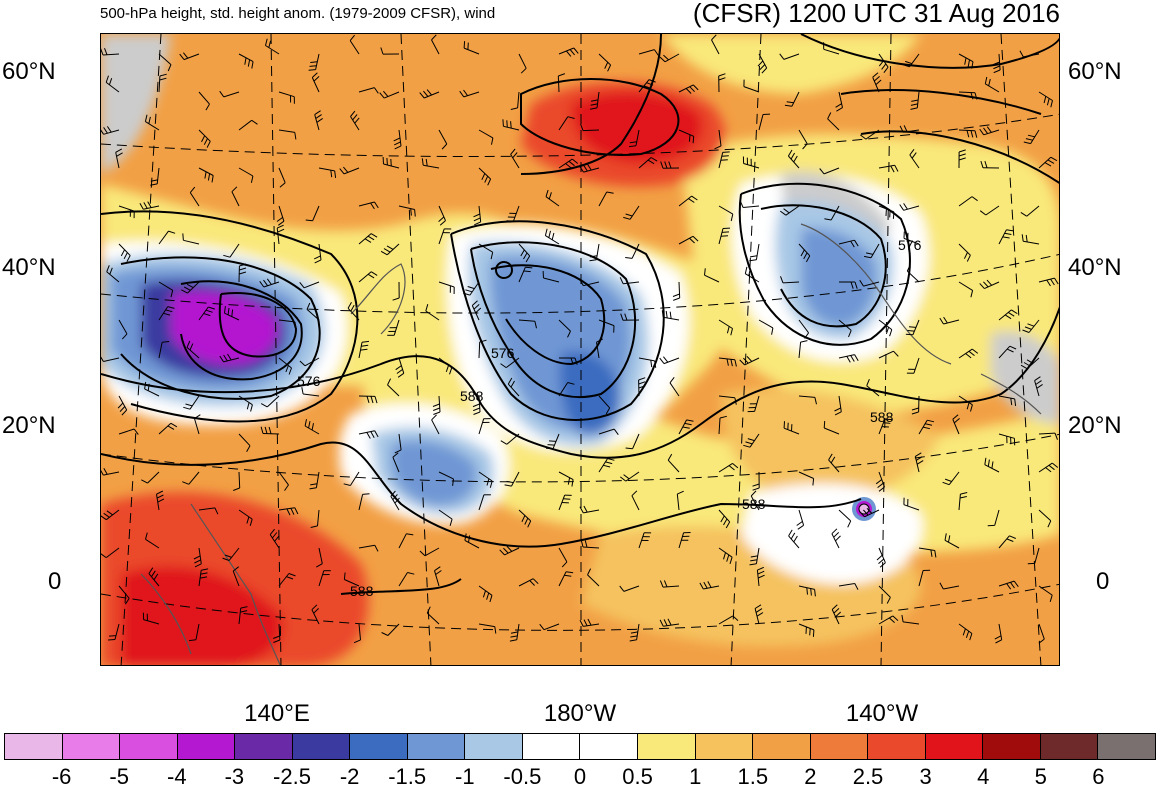 This screenshot has width=1160, height=790. I want to click on colorbar-tick-label: 4, so click(983, 777).